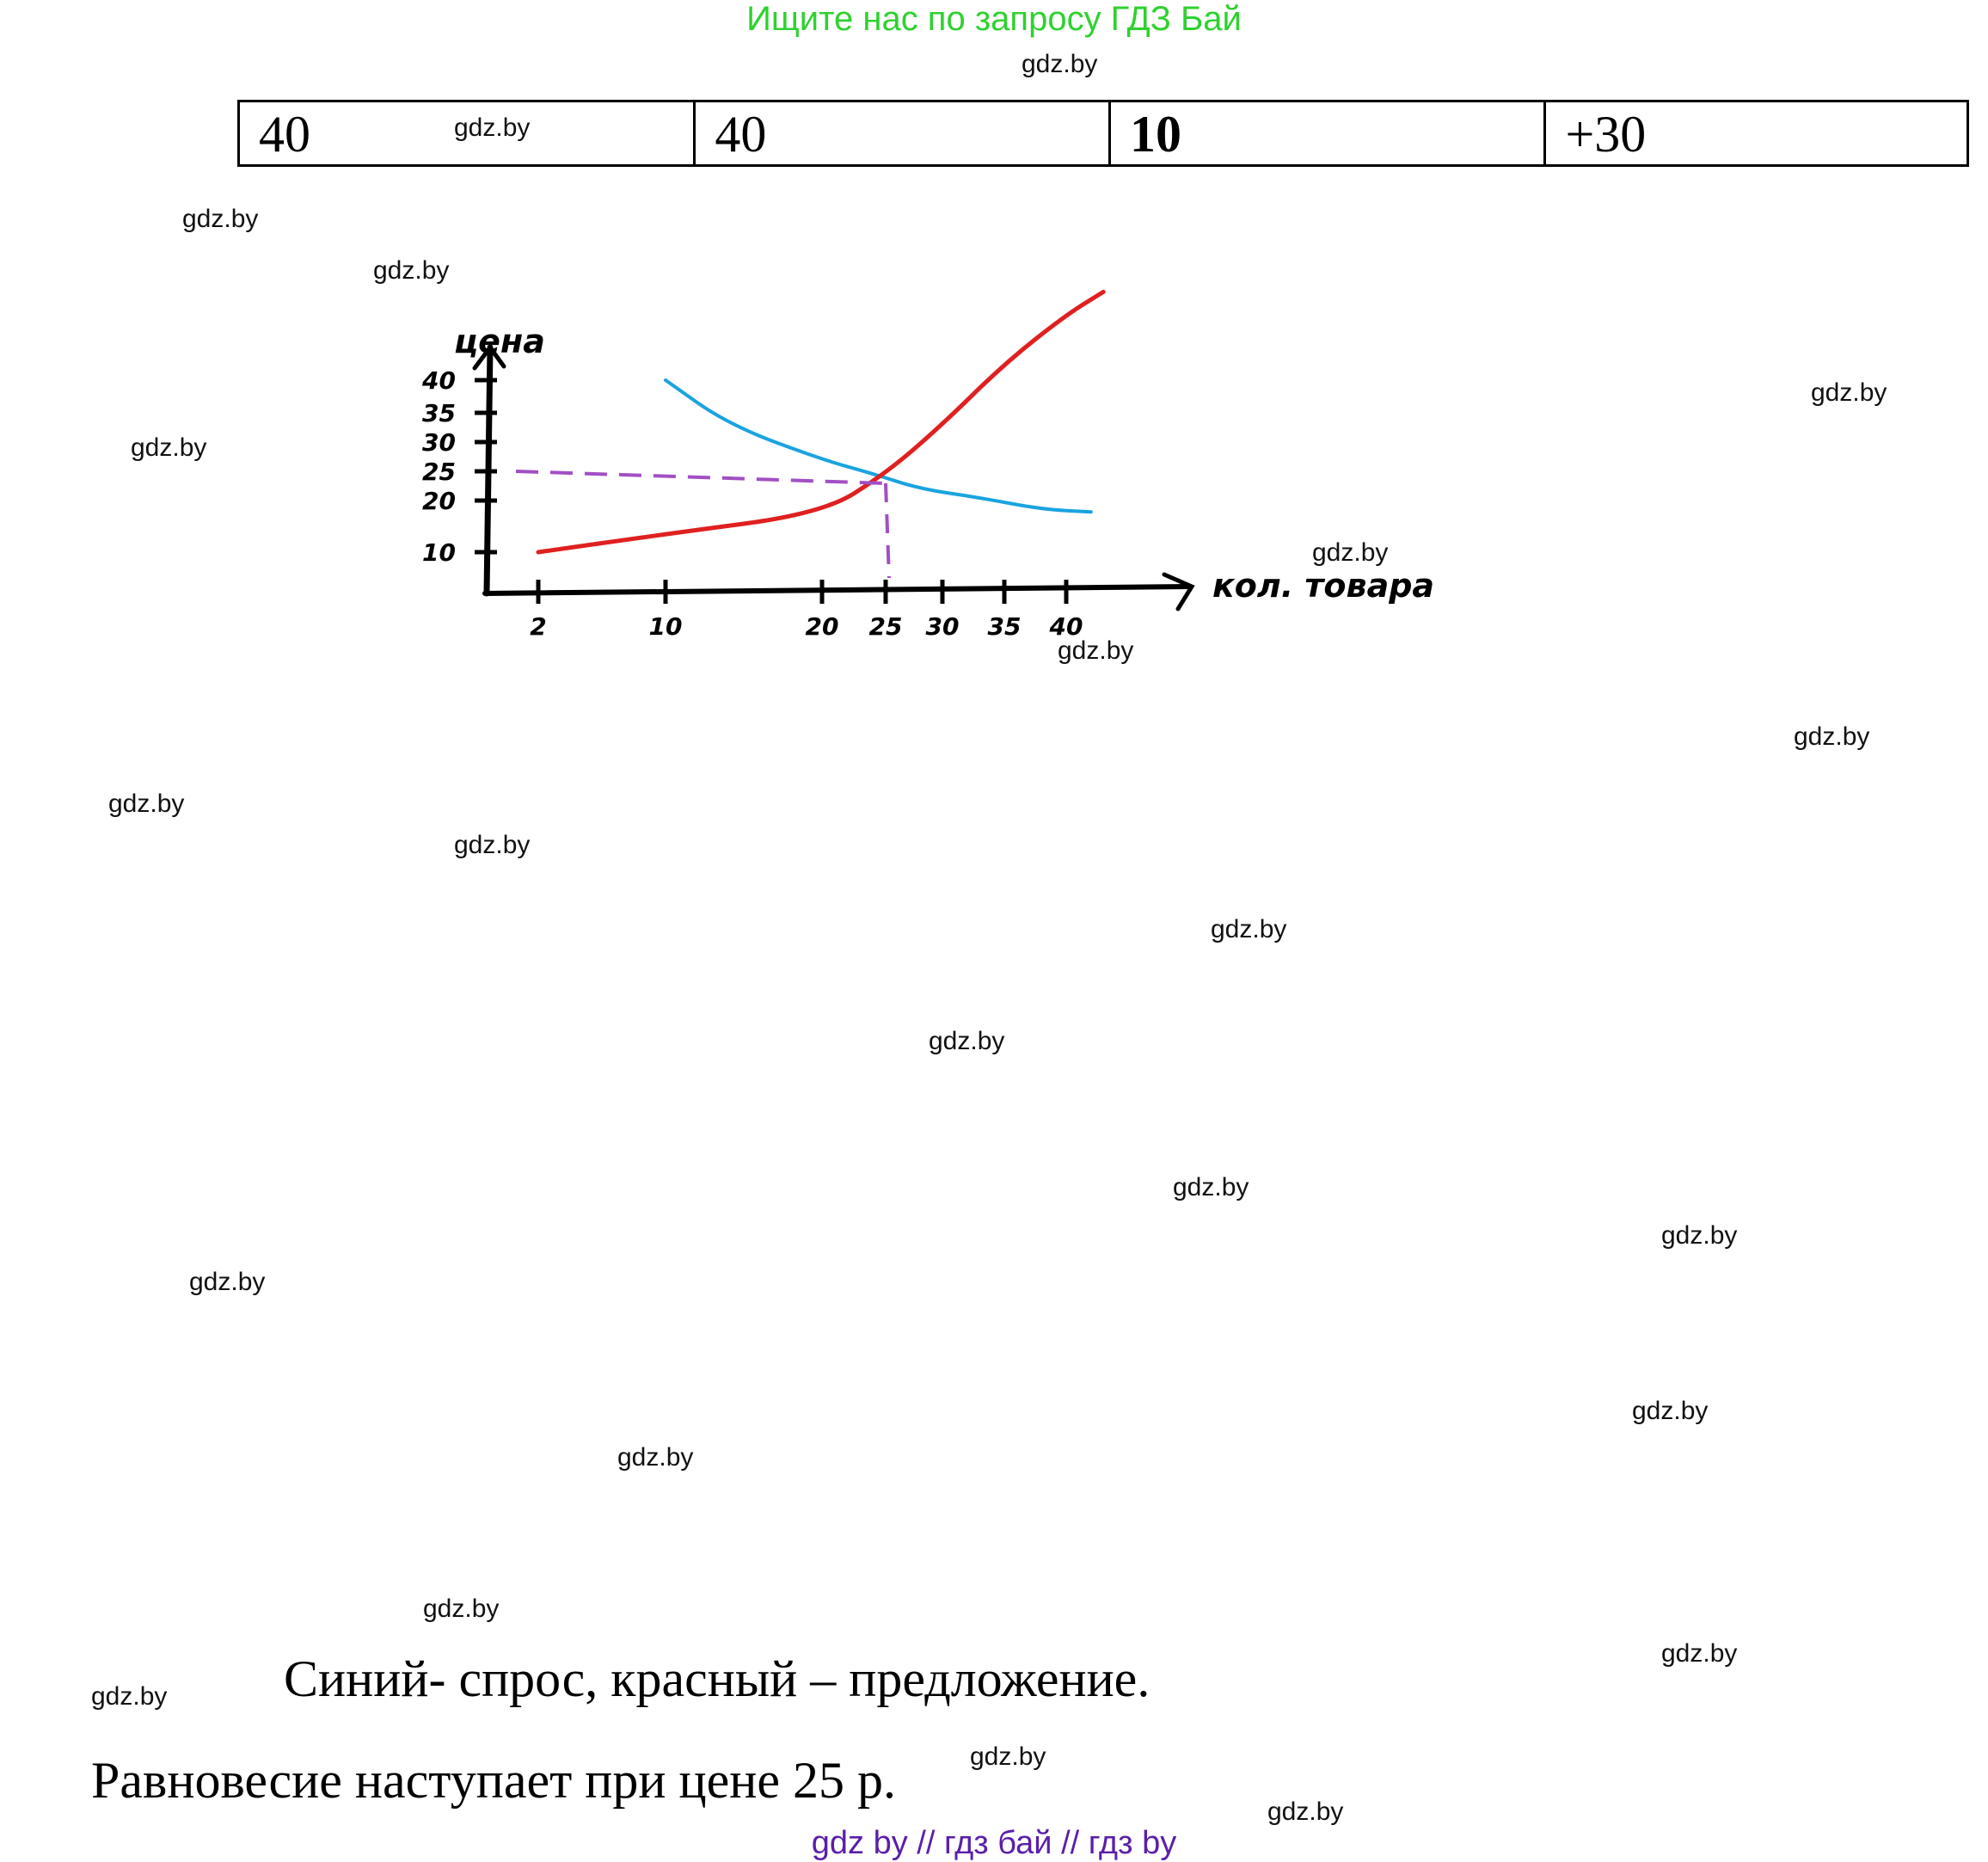 Image resolution: width=1988 pixels, height=1862 pixels. Describe the element at coordinates (439, 472) in the screenshot. I see `y-tick-label: 25` at that location.